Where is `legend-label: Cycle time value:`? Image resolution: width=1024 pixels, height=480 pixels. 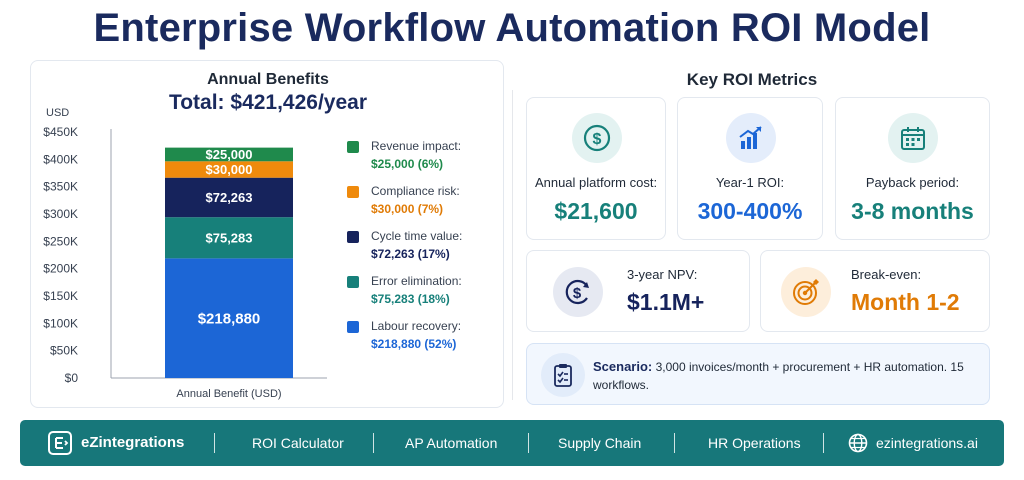
legend-label: Cycle time value: is located at coordinates (417, 236).